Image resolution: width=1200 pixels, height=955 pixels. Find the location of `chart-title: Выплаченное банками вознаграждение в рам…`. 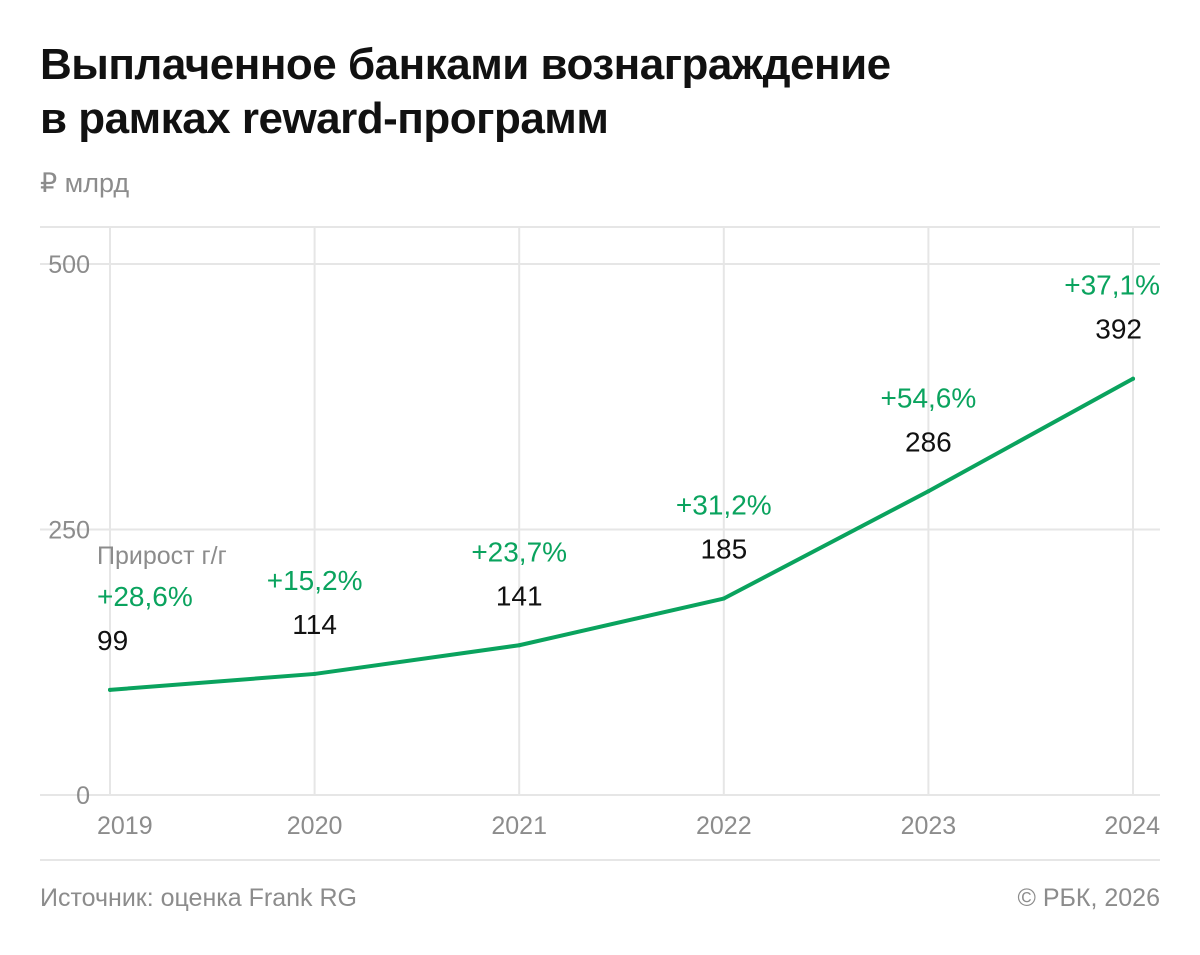

chart-title: Выплаченное банками вознаграждение в рам… is located at coordinates (600, 92).